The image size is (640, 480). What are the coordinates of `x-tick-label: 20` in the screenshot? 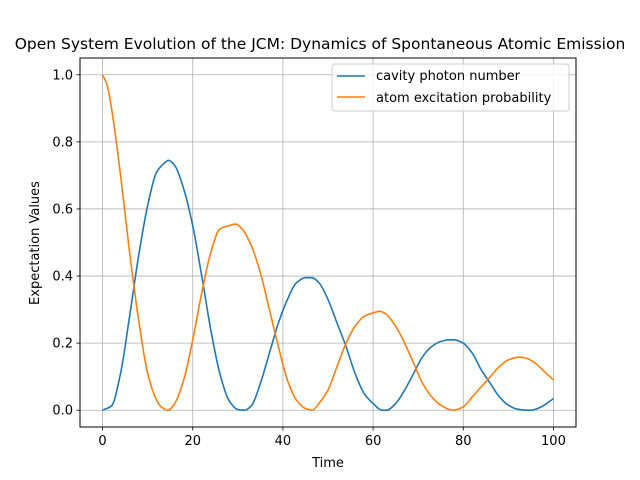 It's located at (192, 441).